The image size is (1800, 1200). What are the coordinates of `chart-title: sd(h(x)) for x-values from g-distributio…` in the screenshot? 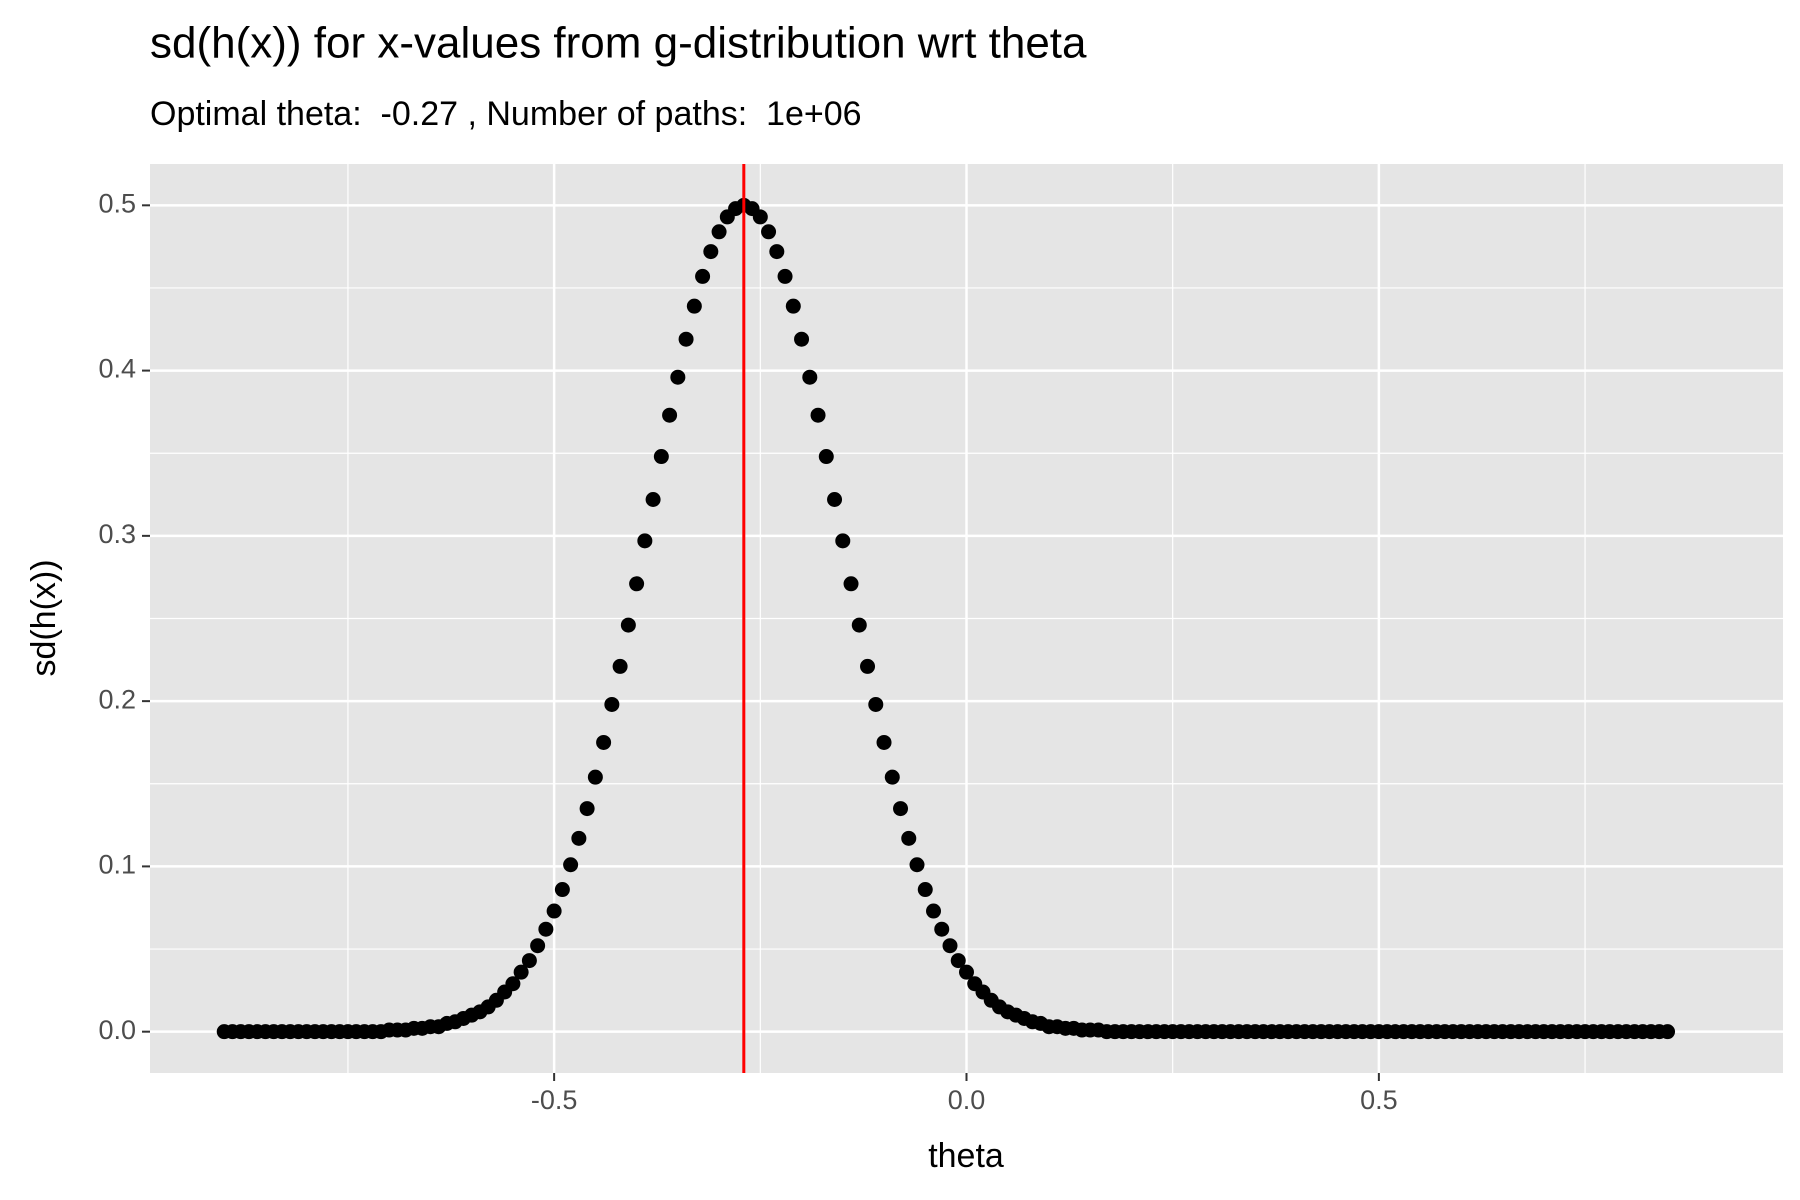 It's located at (618, 43).